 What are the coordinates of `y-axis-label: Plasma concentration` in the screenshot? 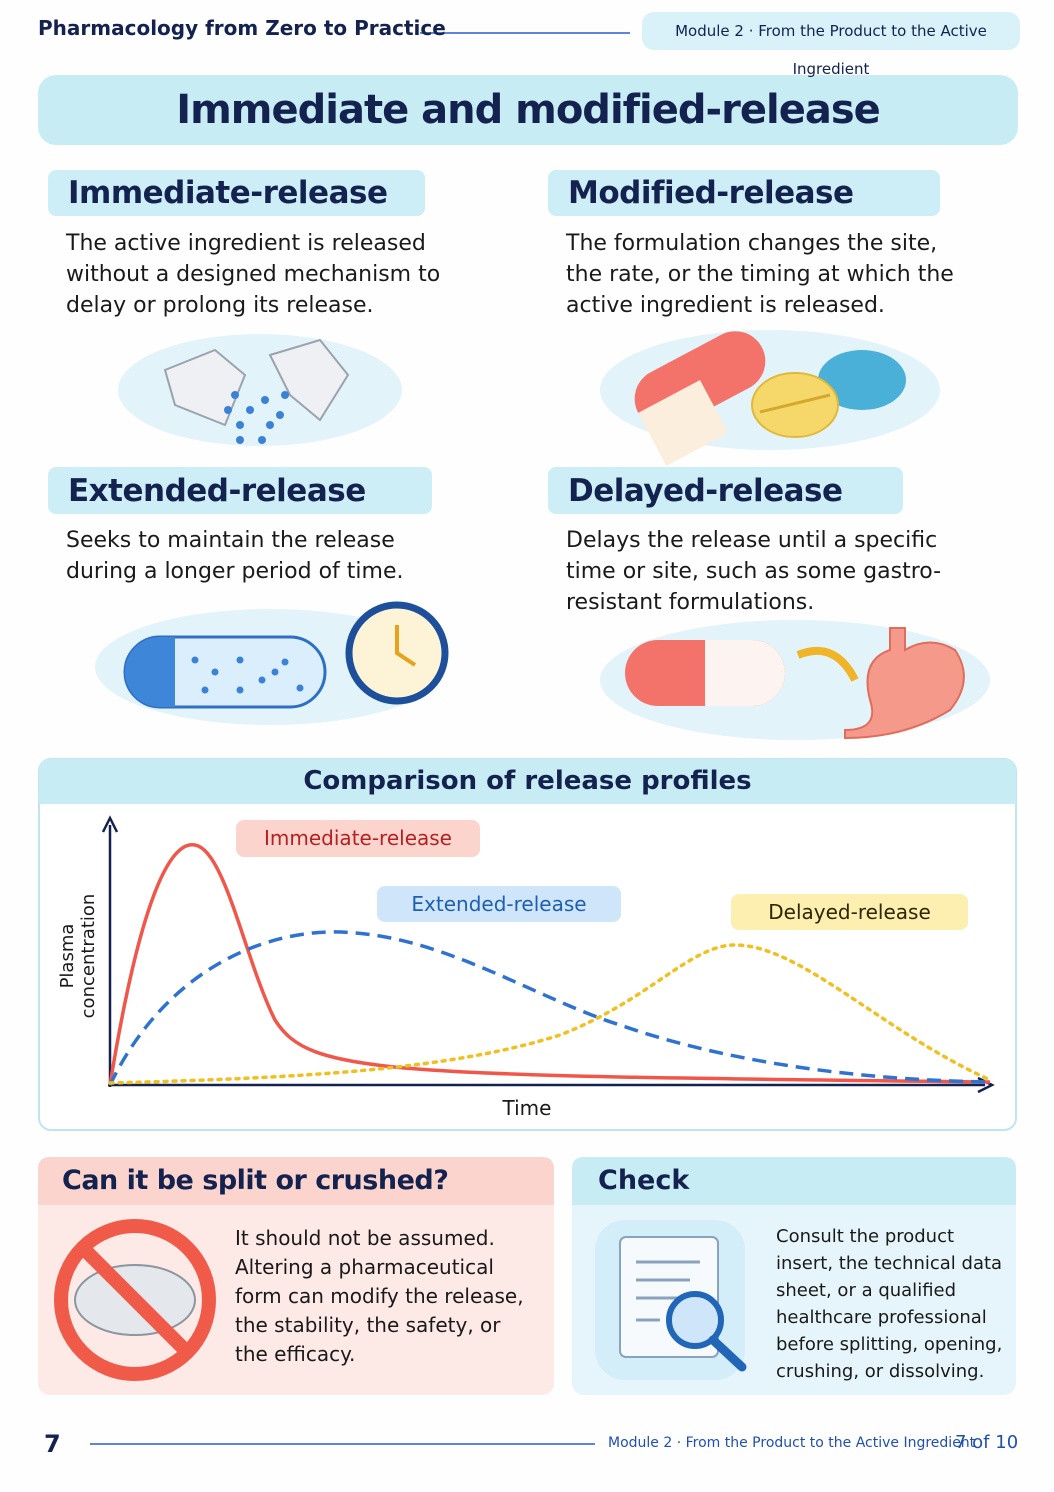 It's located at (78, 956).